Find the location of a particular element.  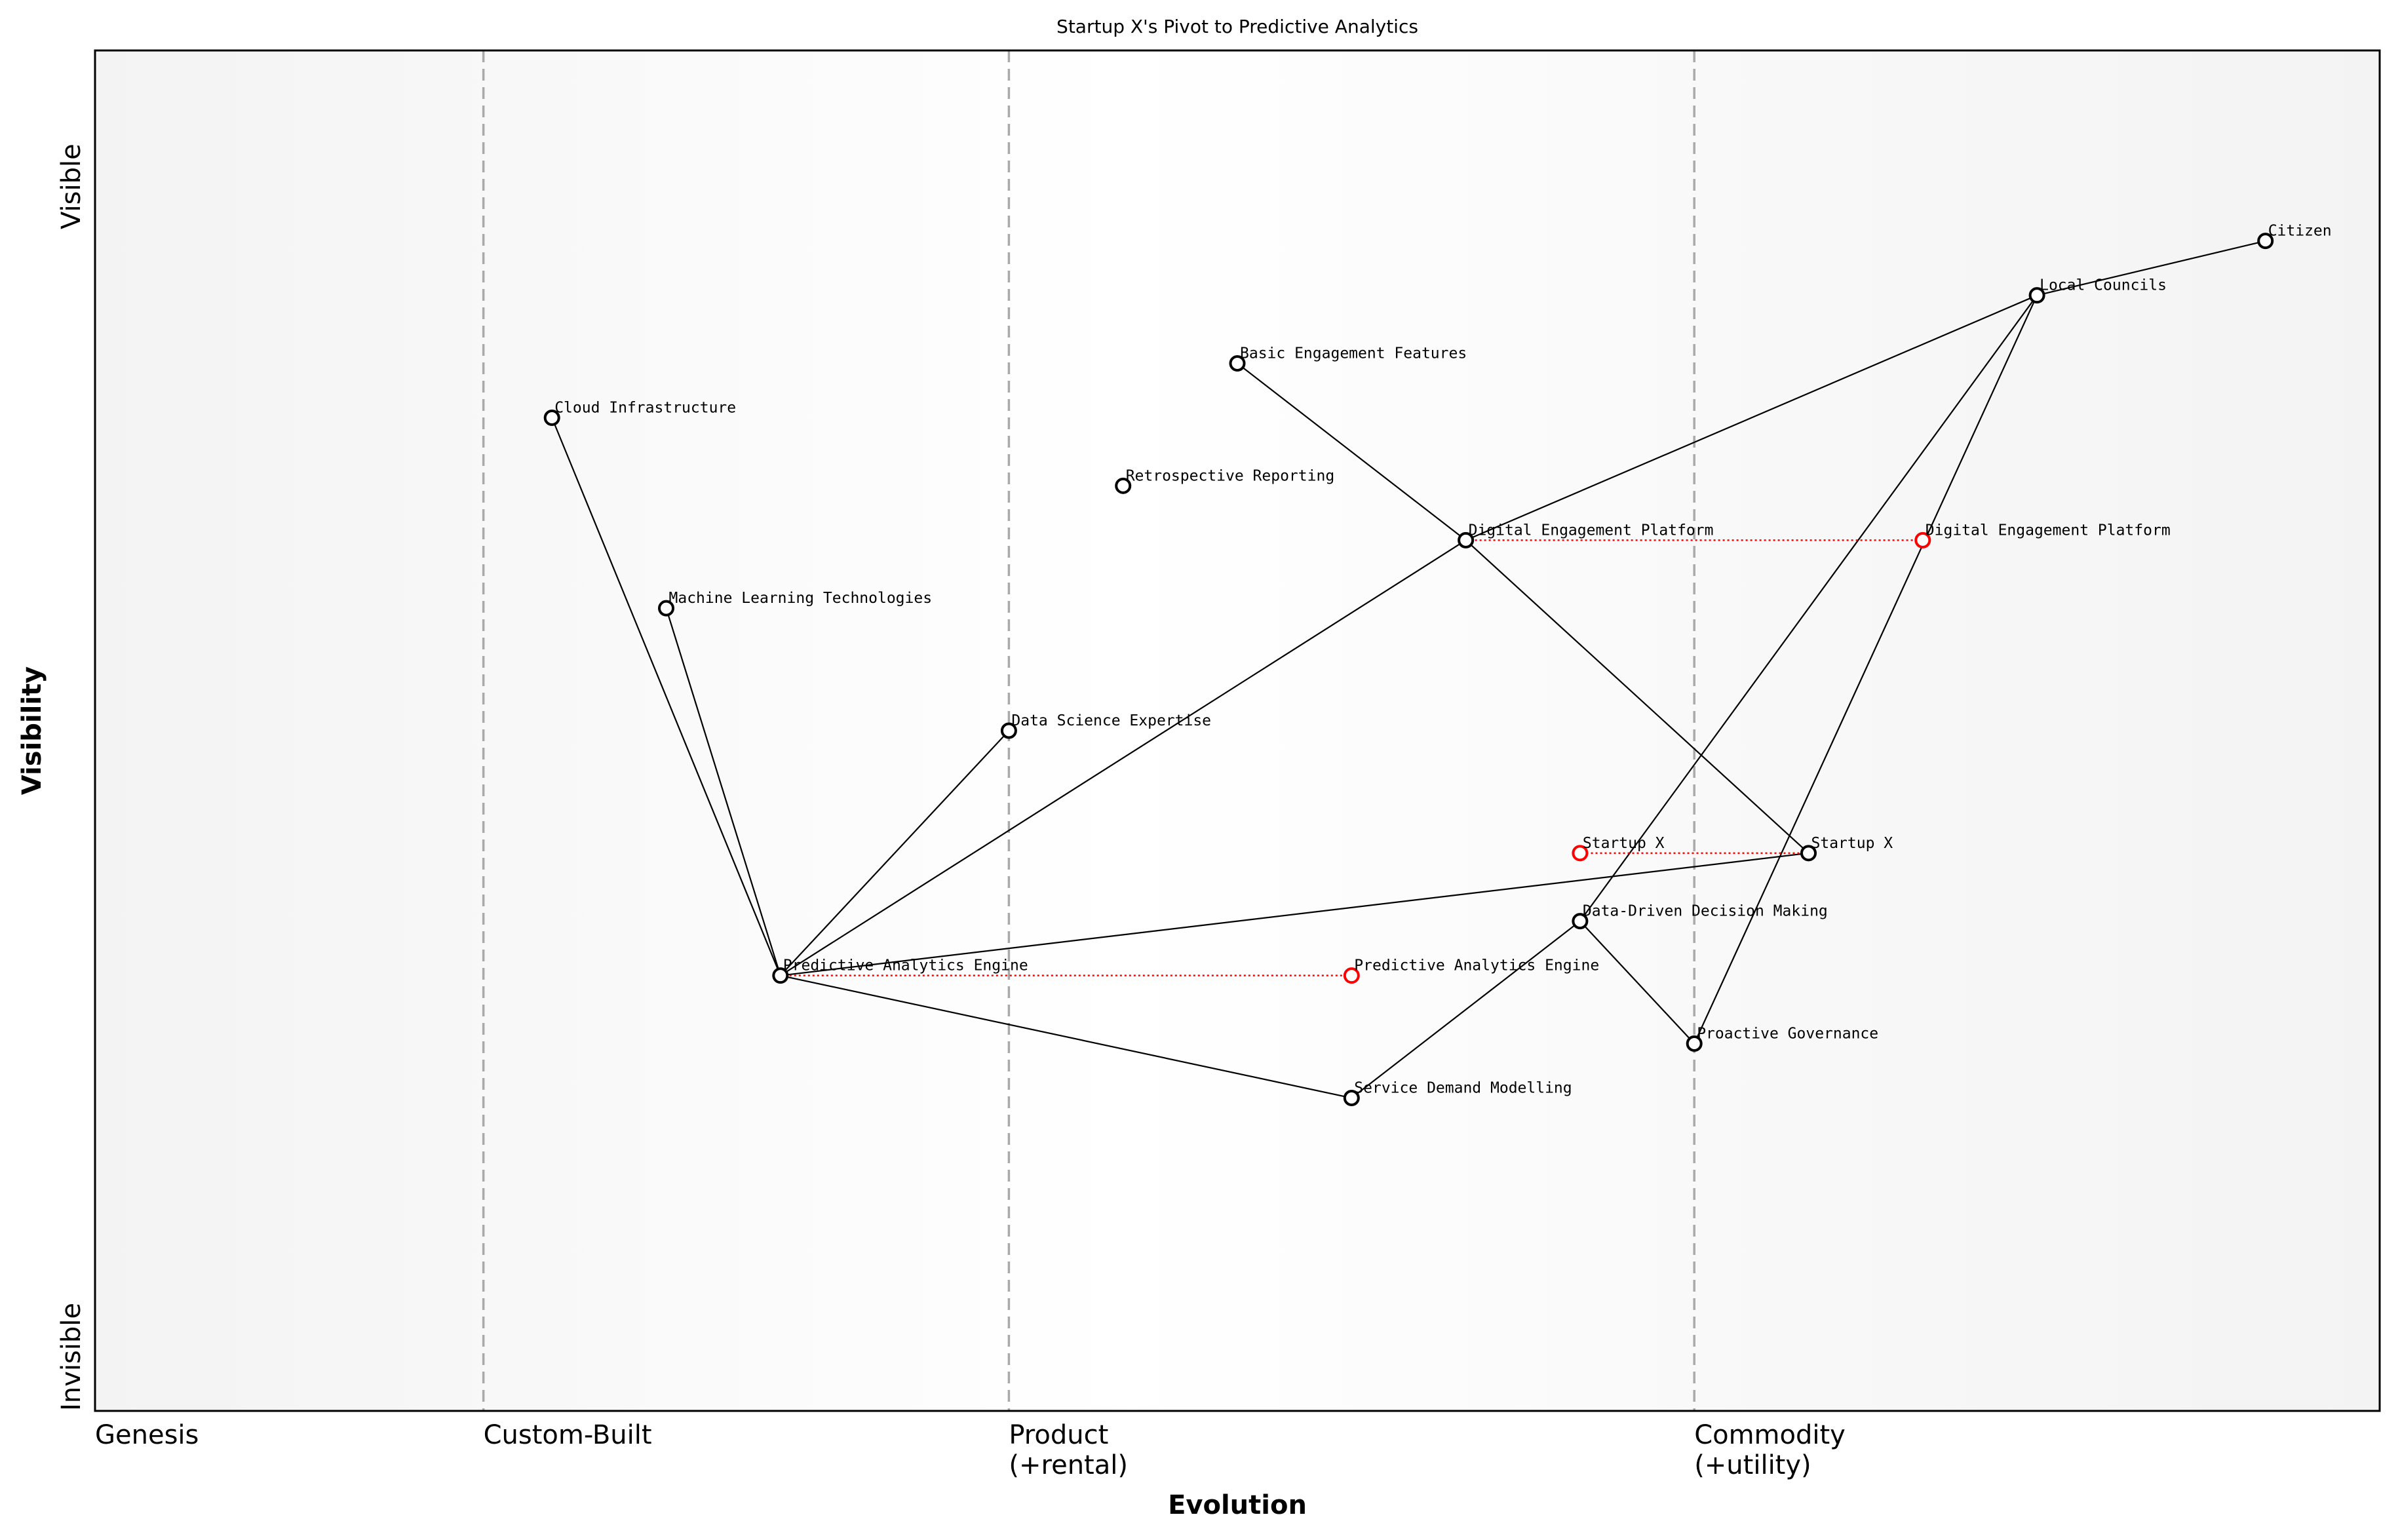

label-data-science-expertise: Data Science Expertise is located at coordinates (1111, 720).